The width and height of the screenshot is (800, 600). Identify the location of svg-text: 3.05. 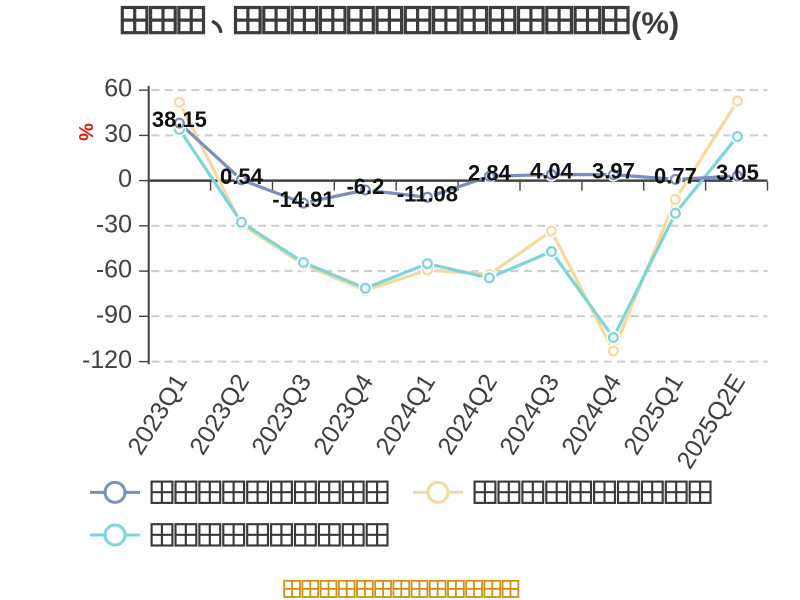
(737, 172).